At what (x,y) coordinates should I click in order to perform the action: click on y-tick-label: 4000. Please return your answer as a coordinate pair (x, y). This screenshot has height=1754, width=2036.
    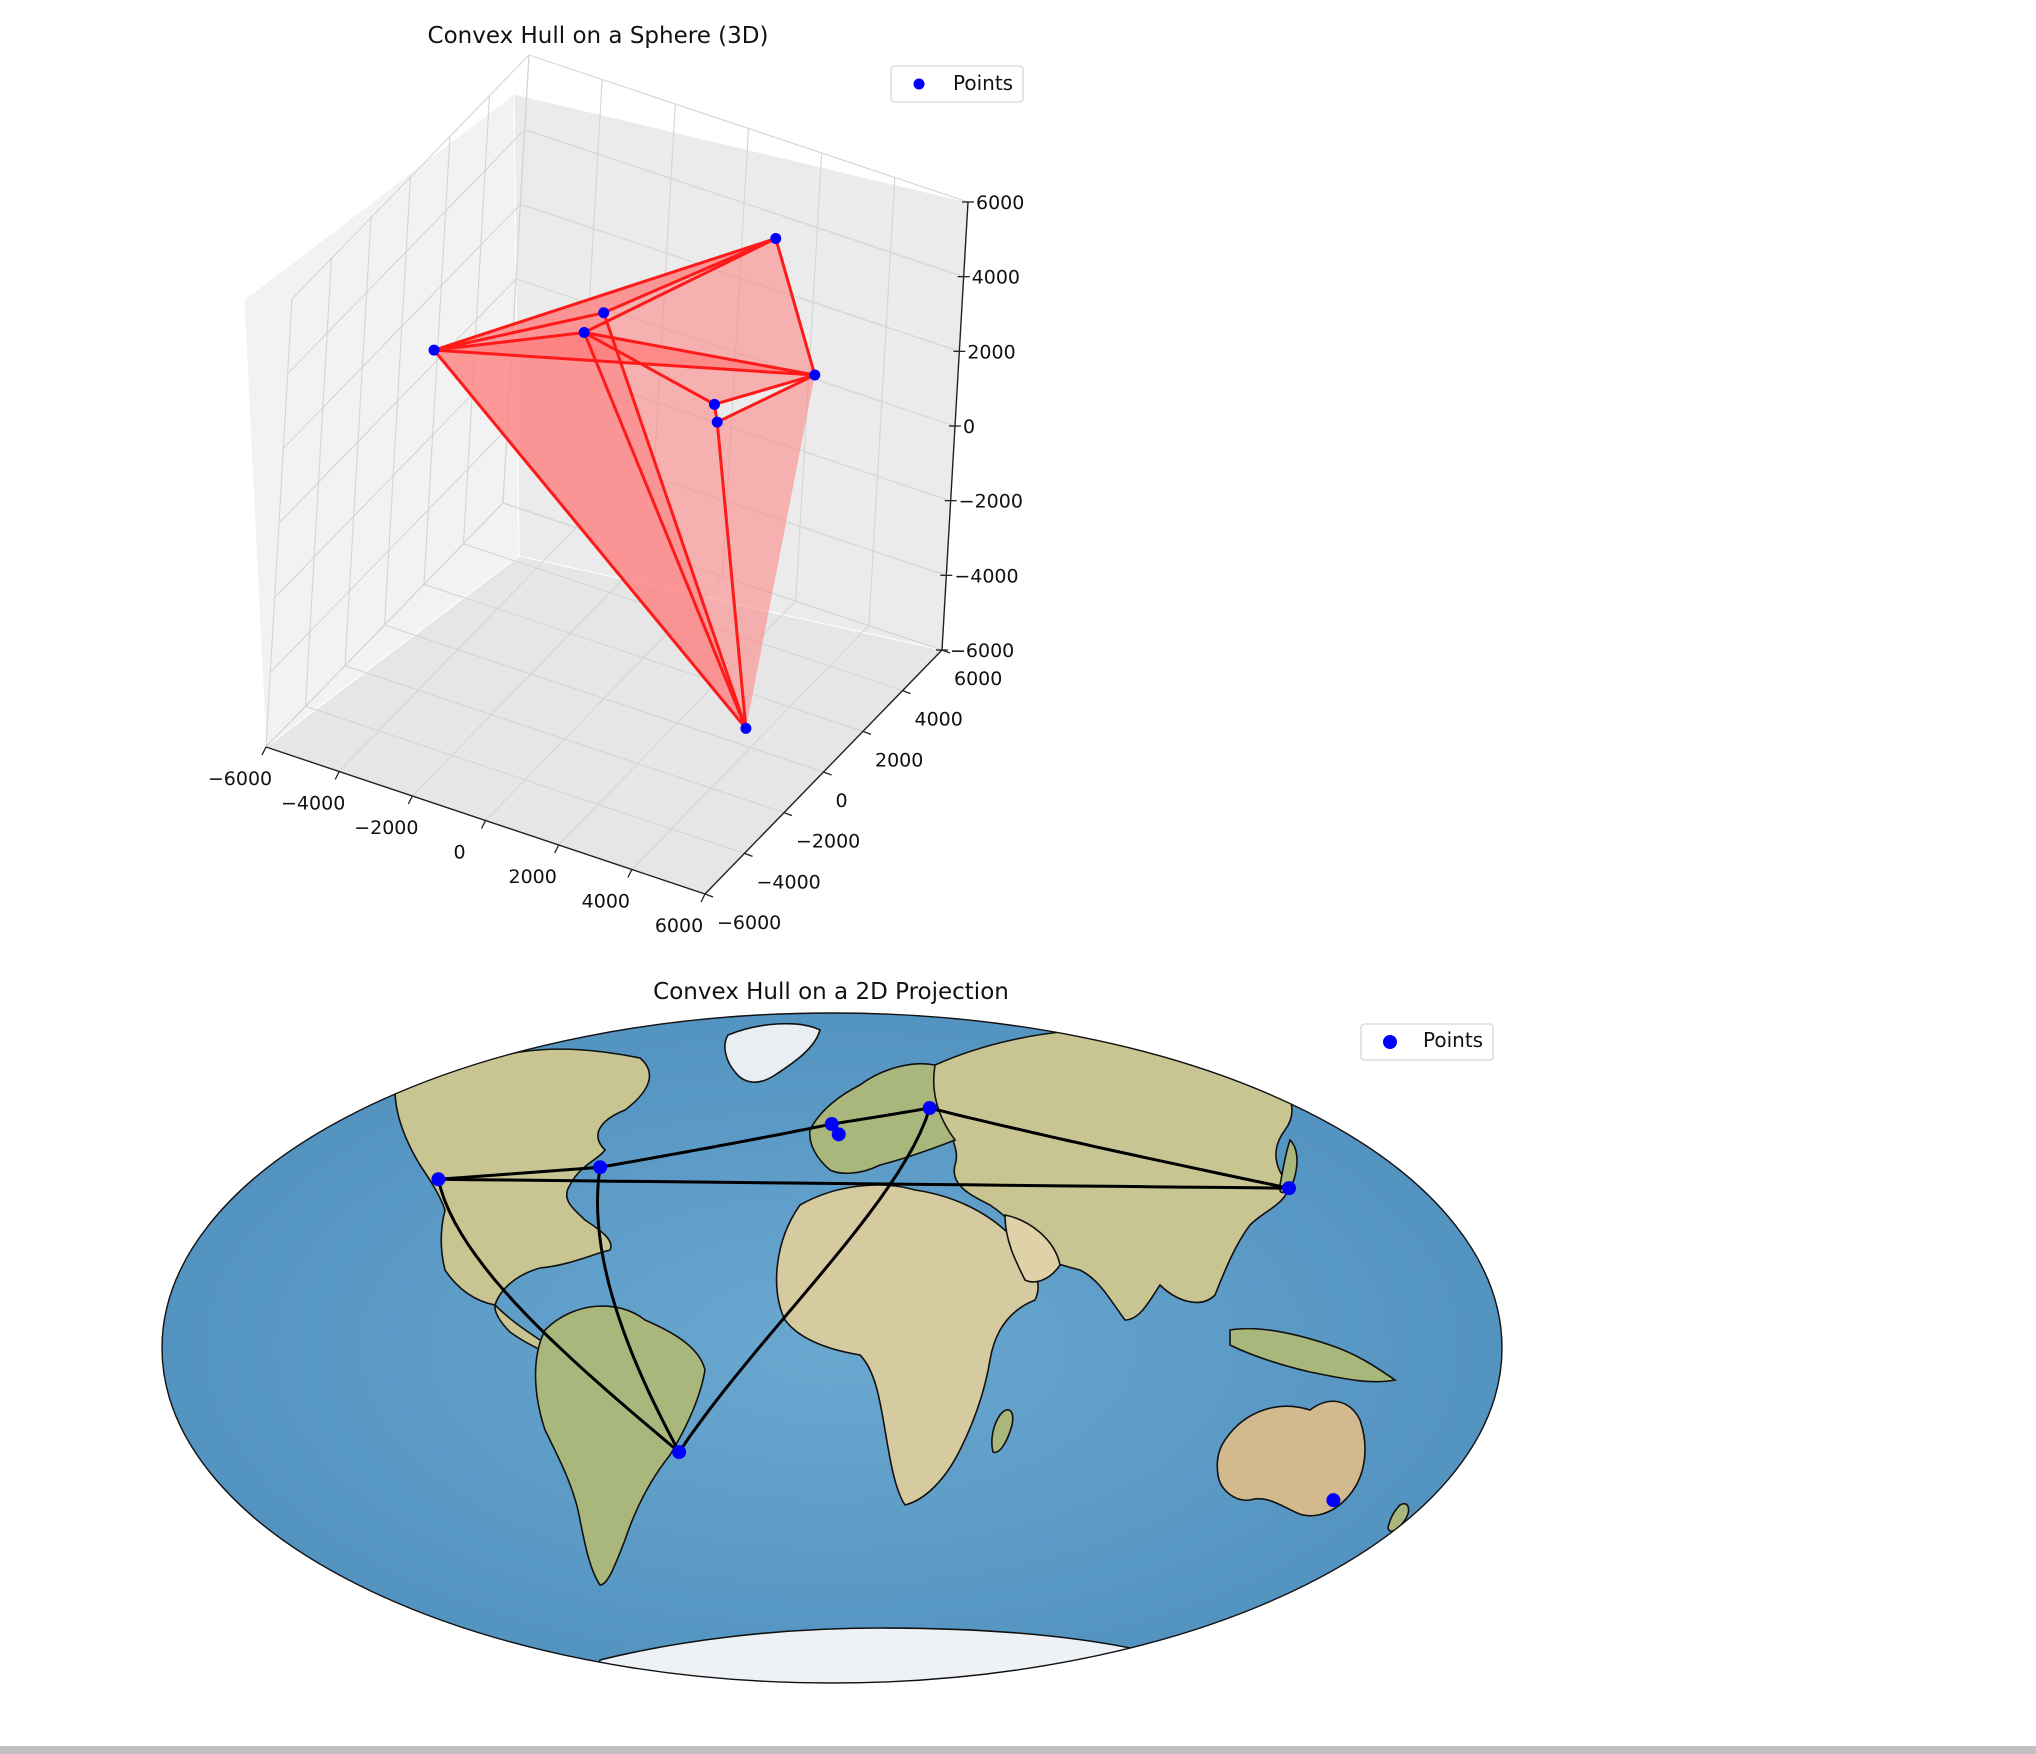
    Looking at the image, I should click on (939, 720).